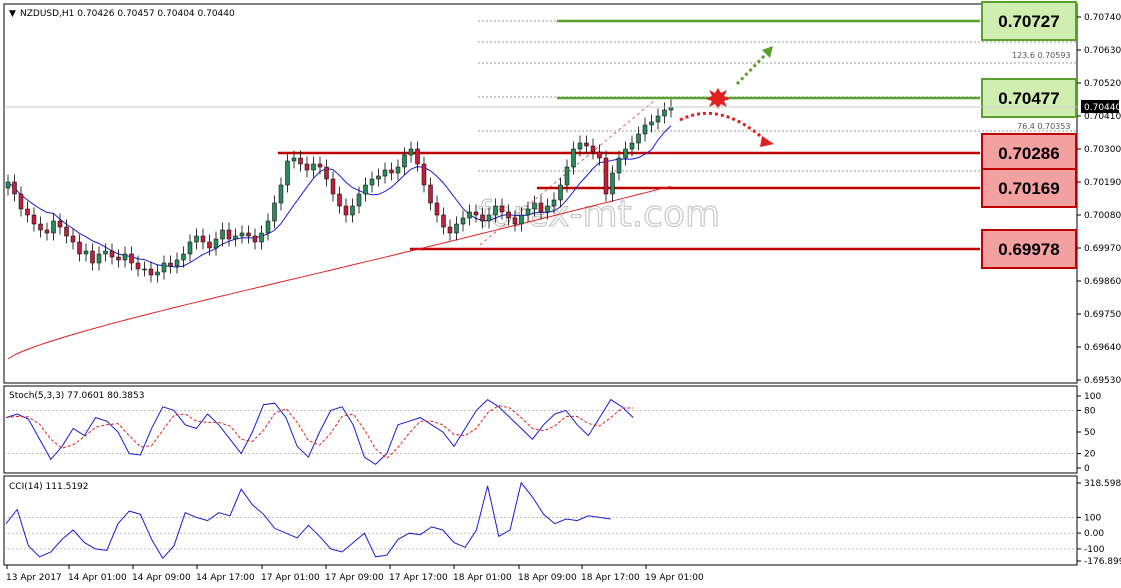  I want to click on chart-title-arrow-icon: ▼, so click(12, 14).